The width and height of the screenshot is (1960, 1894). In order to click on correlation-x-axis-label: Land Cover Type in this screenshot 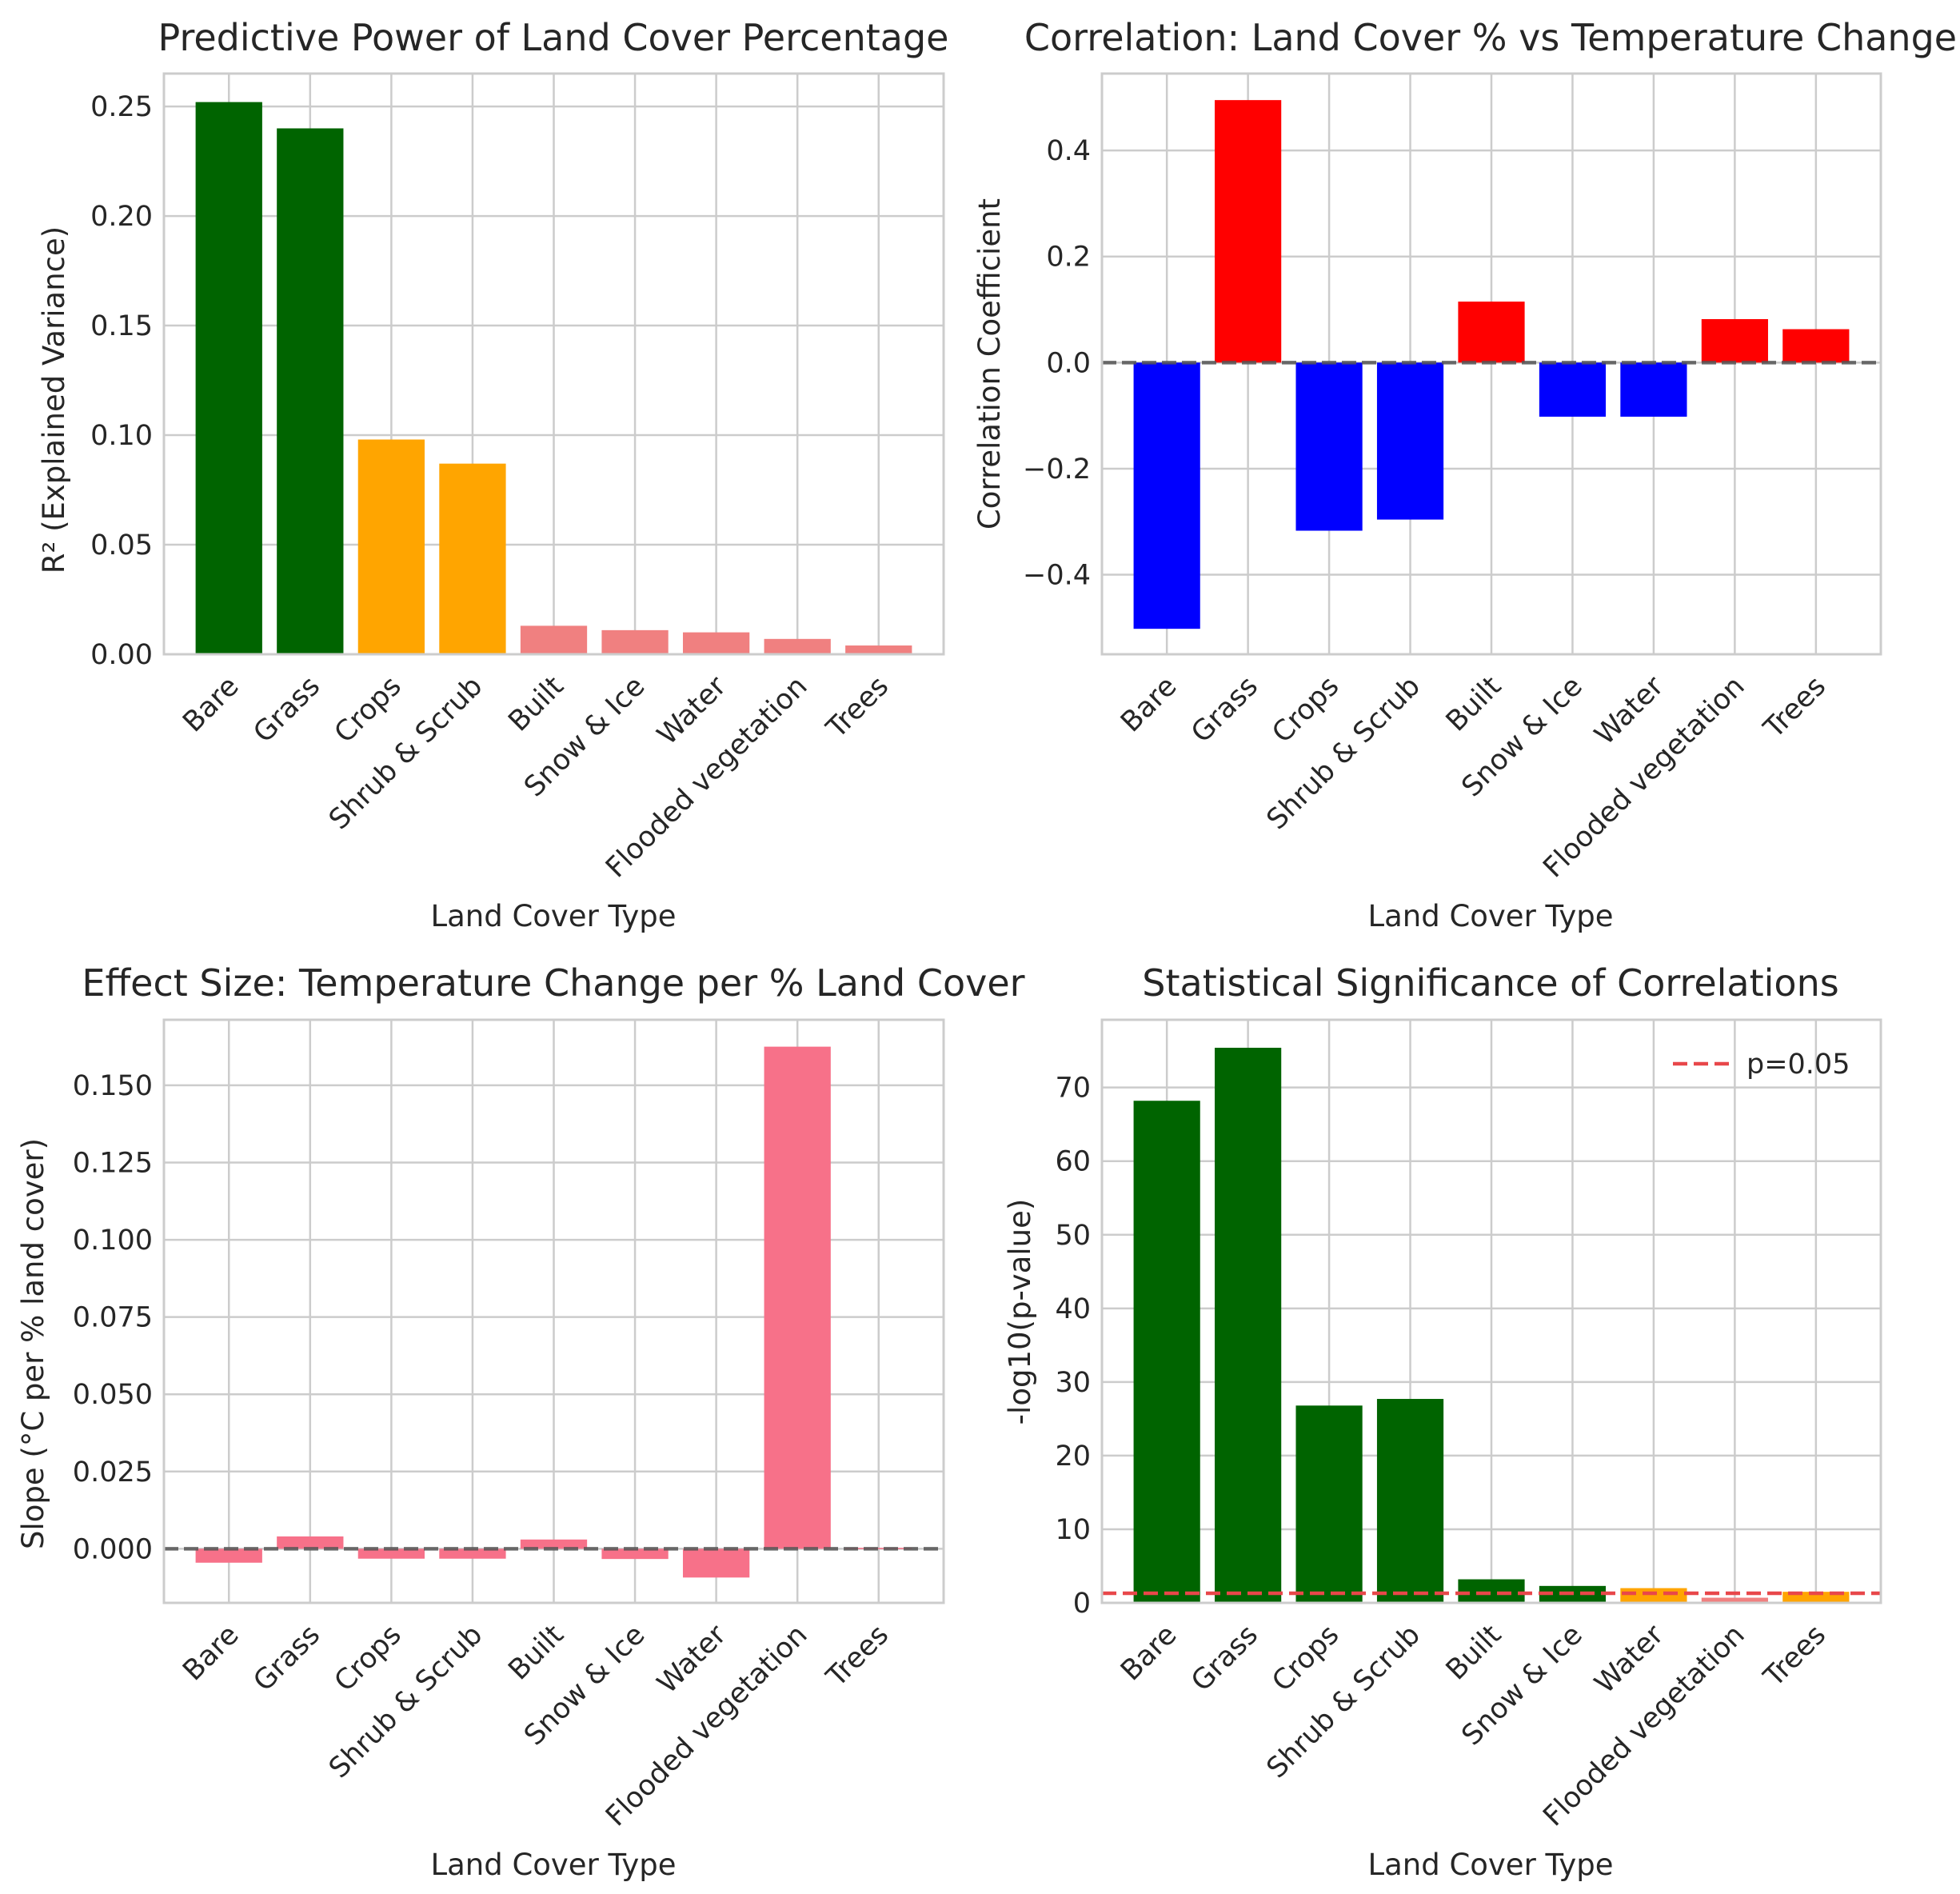, I will do `click(1490, 916)`.